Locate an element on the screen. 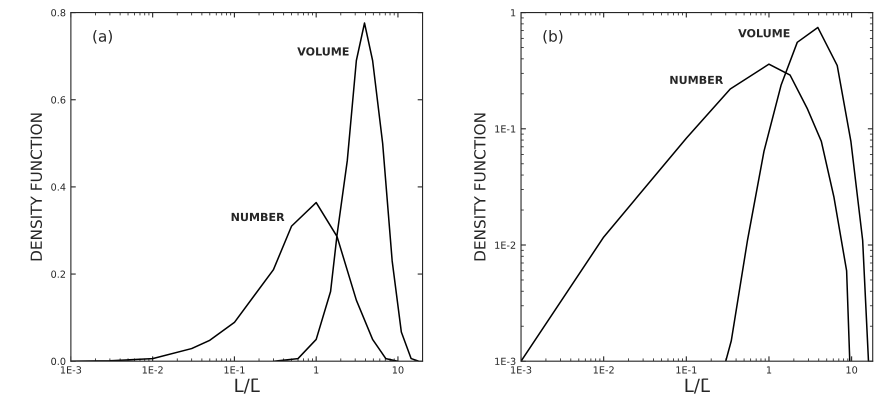  annotation: (a) is located at coordinates (102, 37).